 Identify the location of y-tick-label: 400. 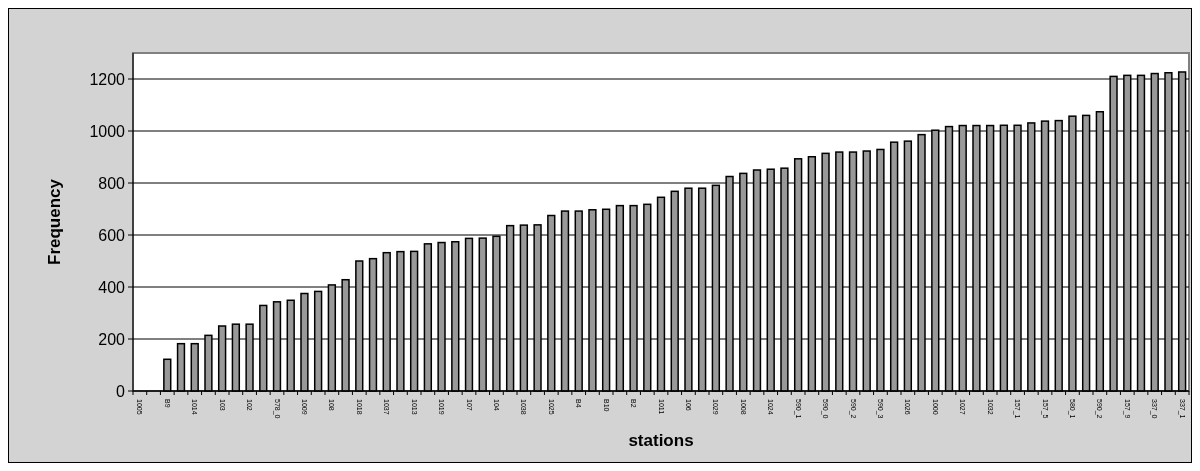
(112, 287).